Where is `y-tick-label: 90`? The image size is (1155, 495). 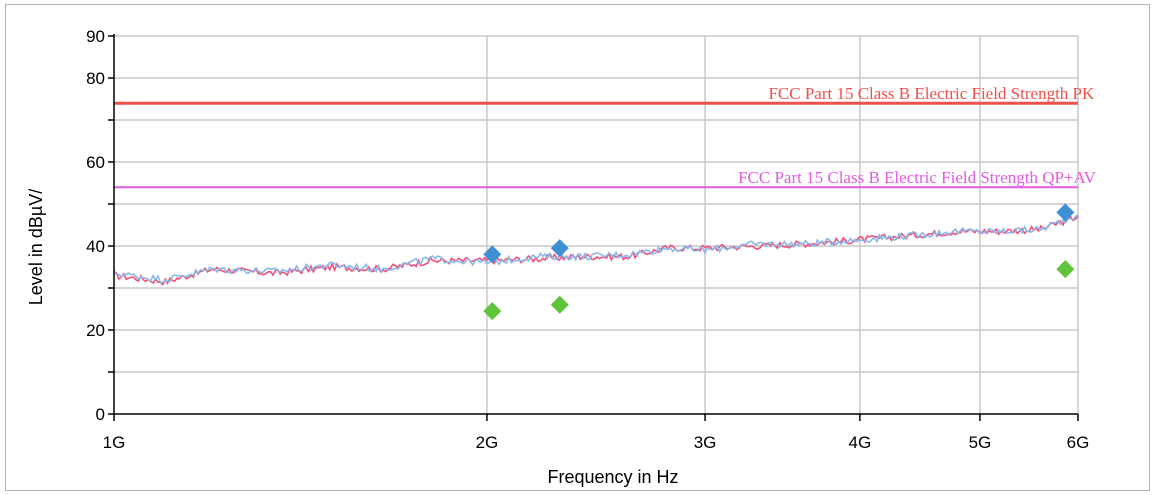
y-tick-label: 90 is located at coordinates (95, 36).